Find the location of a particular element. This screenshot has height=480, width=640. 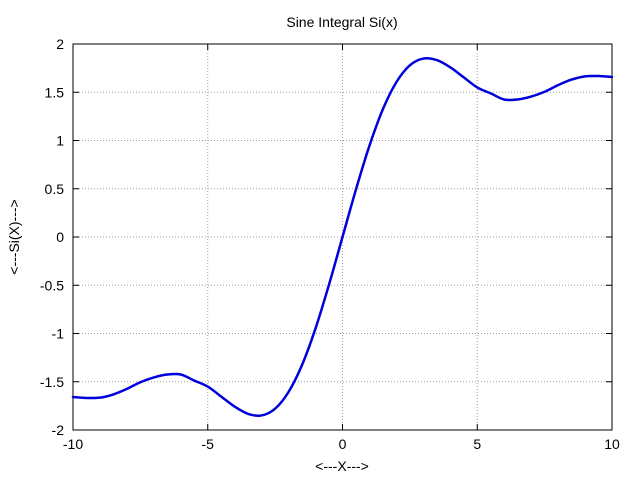

y-tick-label: 1.5 is located at coordinates (55, 92).